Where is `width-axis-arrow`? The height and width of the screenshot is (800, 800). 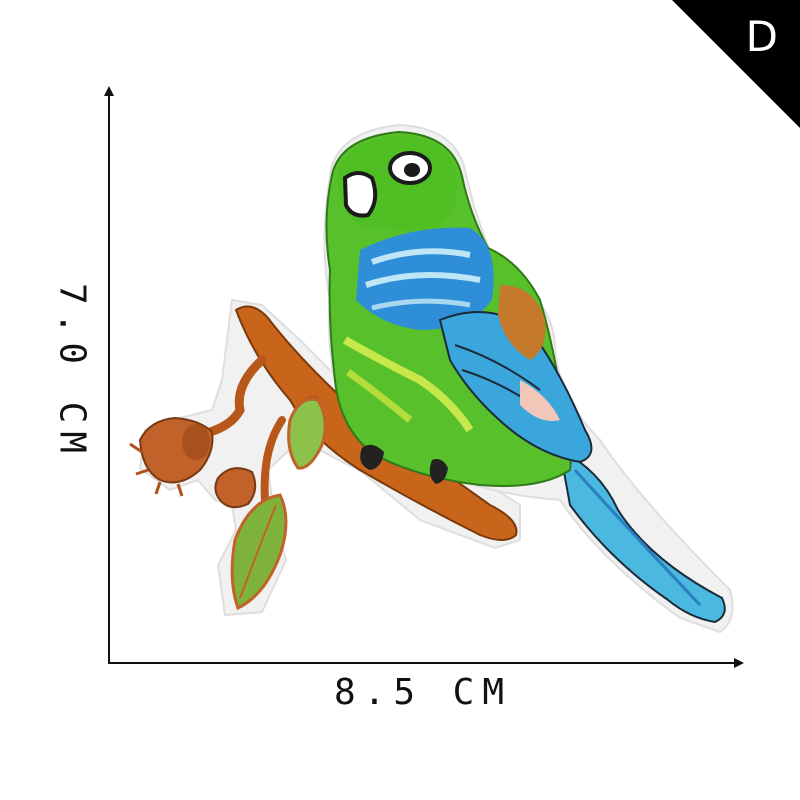
width-axis-arrow is located at coordinates (739, 663).